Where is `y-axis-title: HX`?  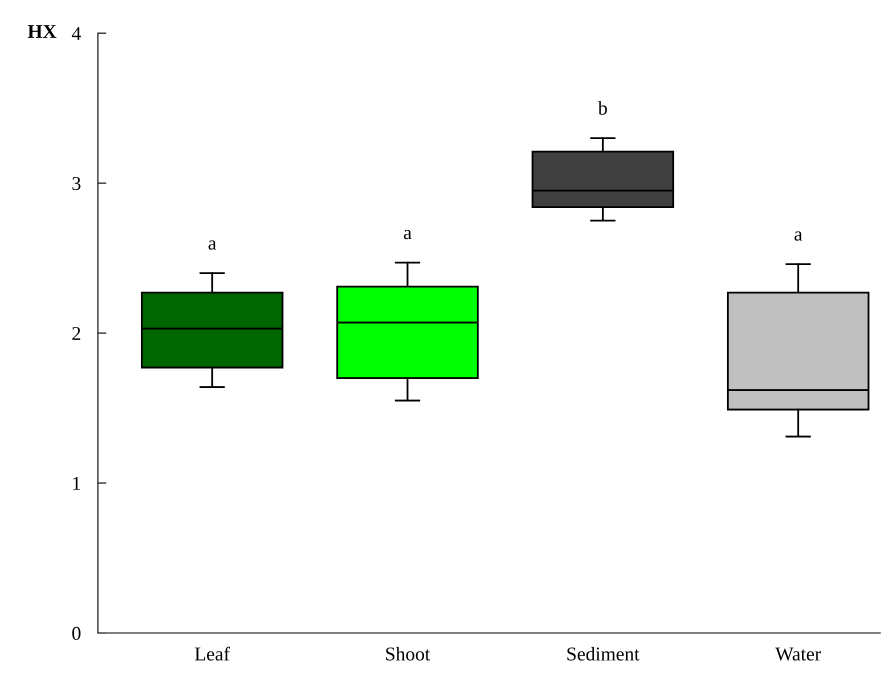
y-axis-title: HX is located at coordinates (42, 31).